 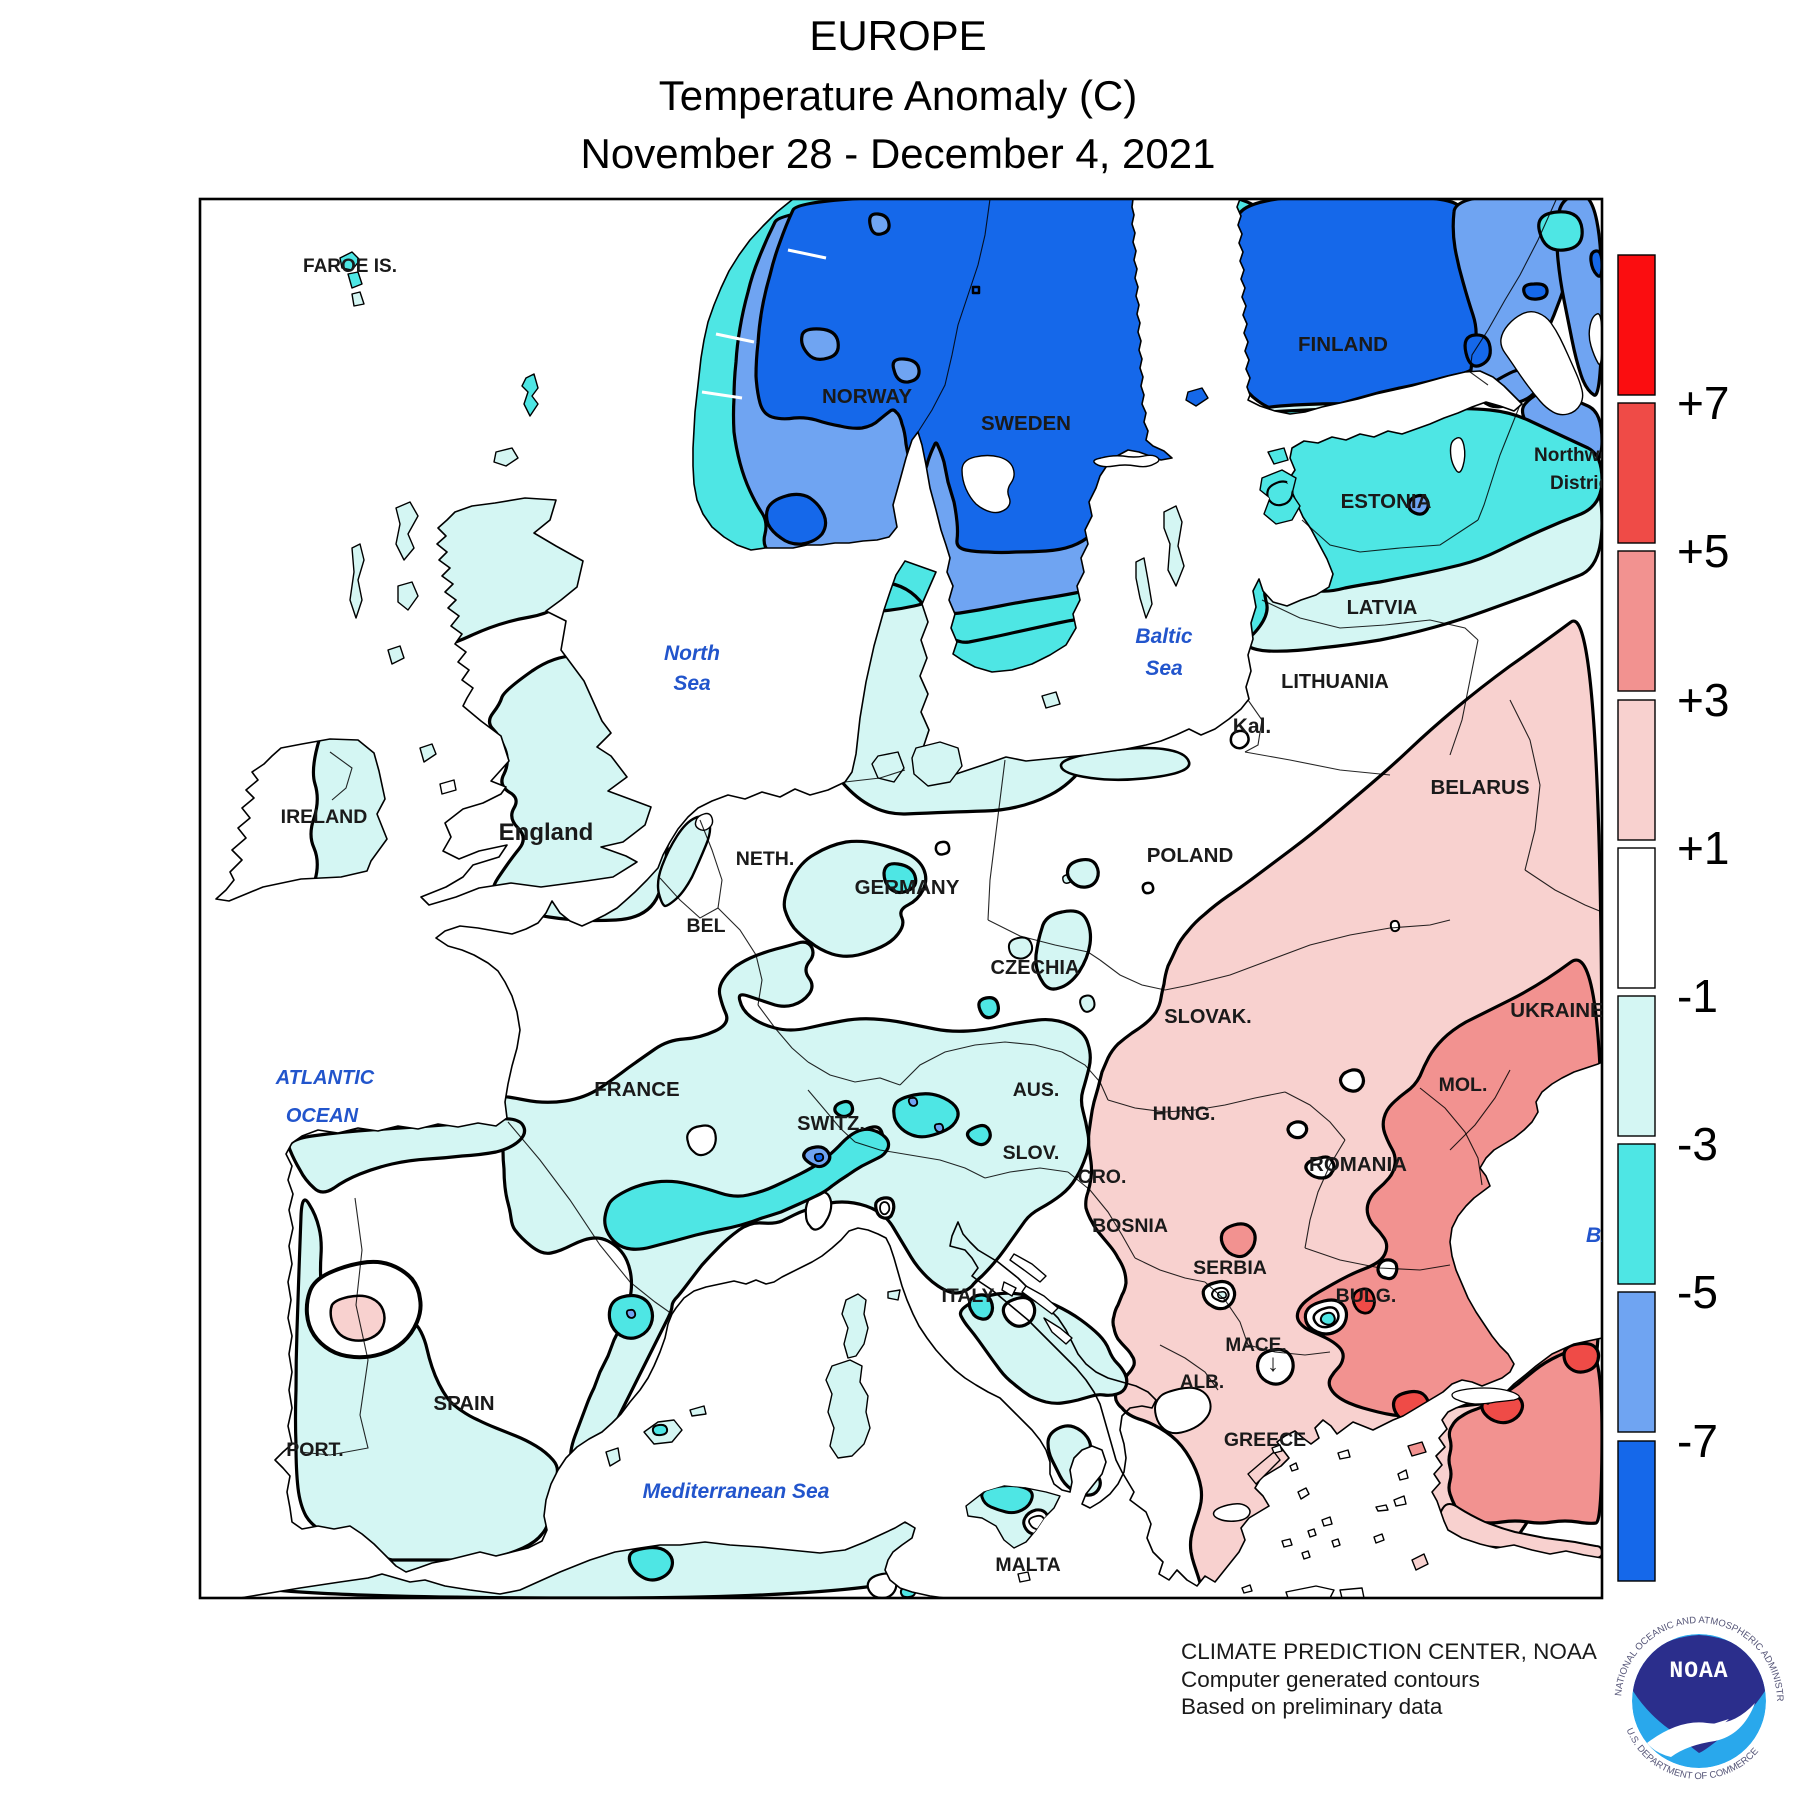 I want to click on svg-text: +5, so click(x=1703, y=551).